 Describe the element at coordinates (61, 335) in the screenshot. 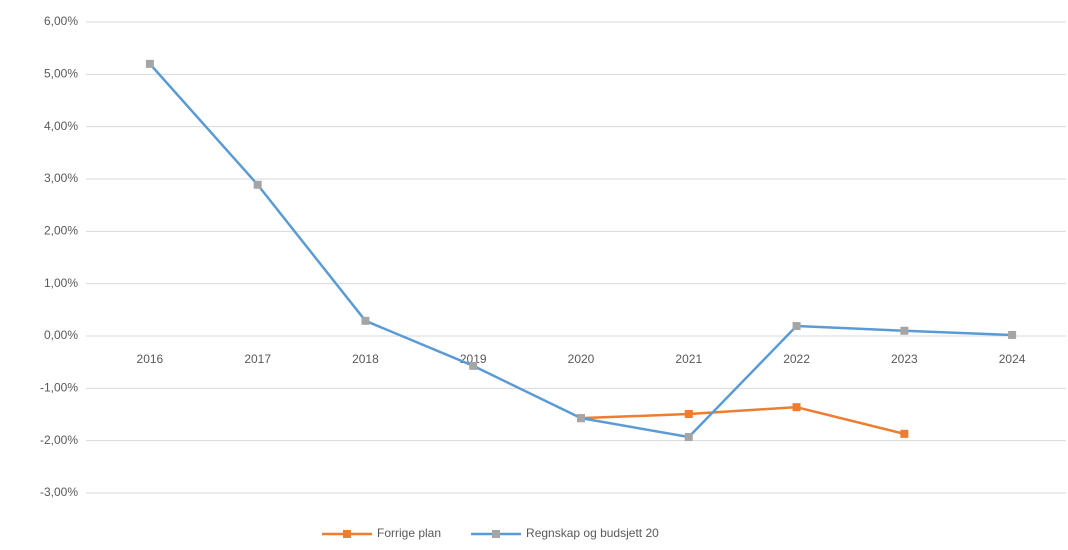

I see `y-tick-label: 0,00%` at that location.